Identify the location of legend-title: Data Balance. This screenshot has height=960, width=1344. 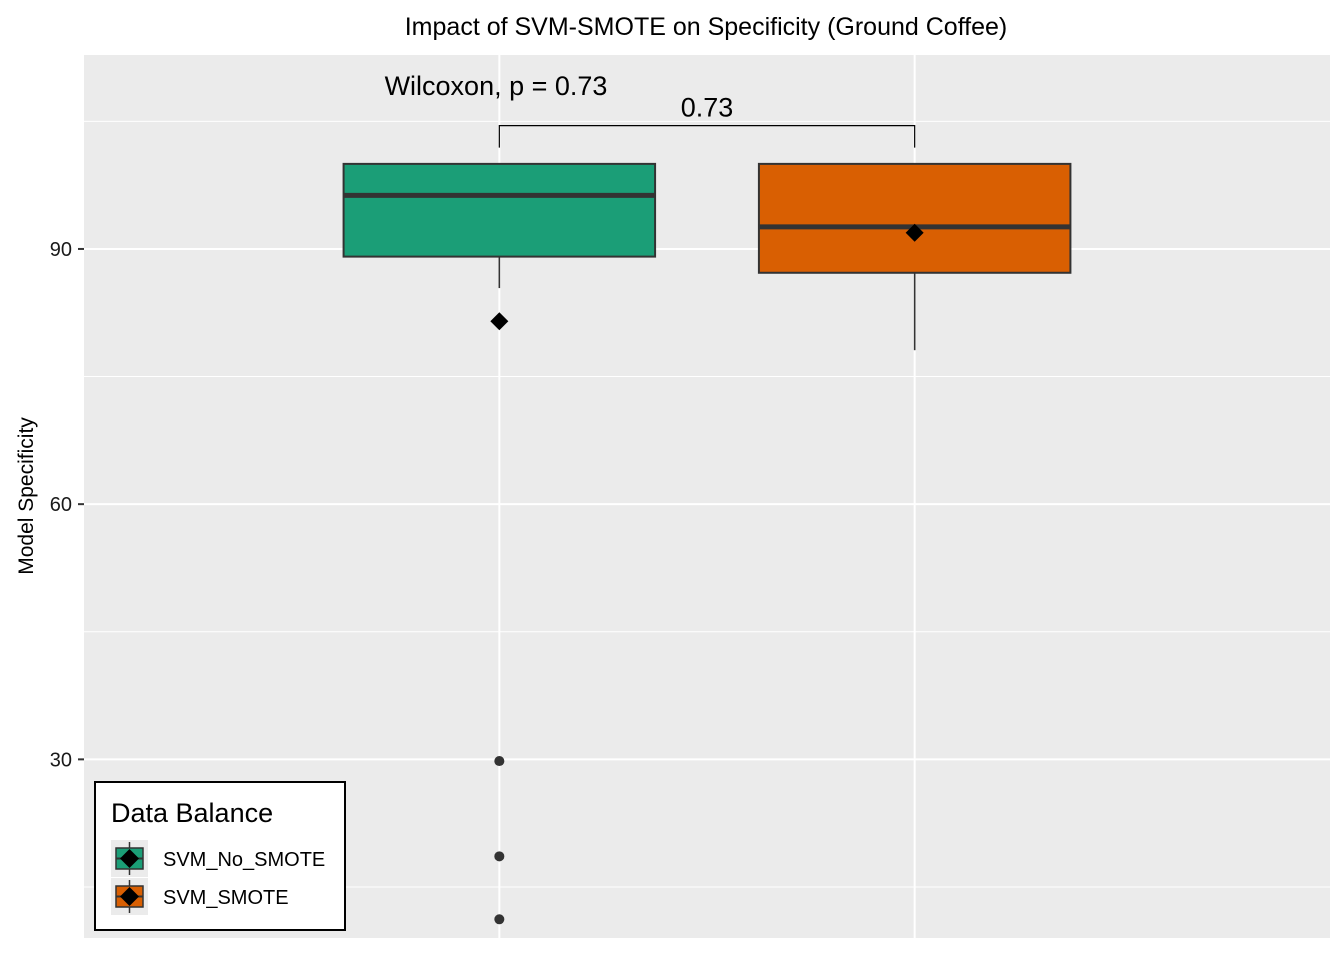
(192, 813).